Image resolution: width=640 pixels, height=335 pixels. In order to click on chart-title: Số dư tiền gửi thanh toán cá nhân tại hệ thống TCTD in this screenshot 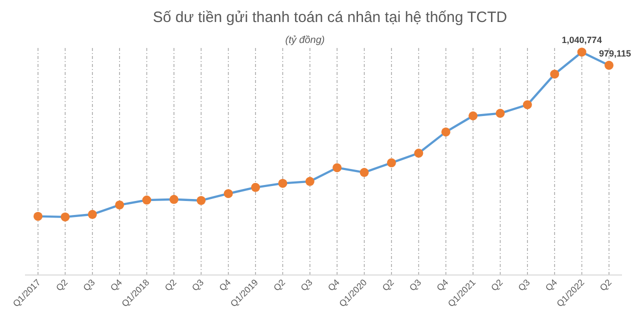, I will do `click(330, 17)`.